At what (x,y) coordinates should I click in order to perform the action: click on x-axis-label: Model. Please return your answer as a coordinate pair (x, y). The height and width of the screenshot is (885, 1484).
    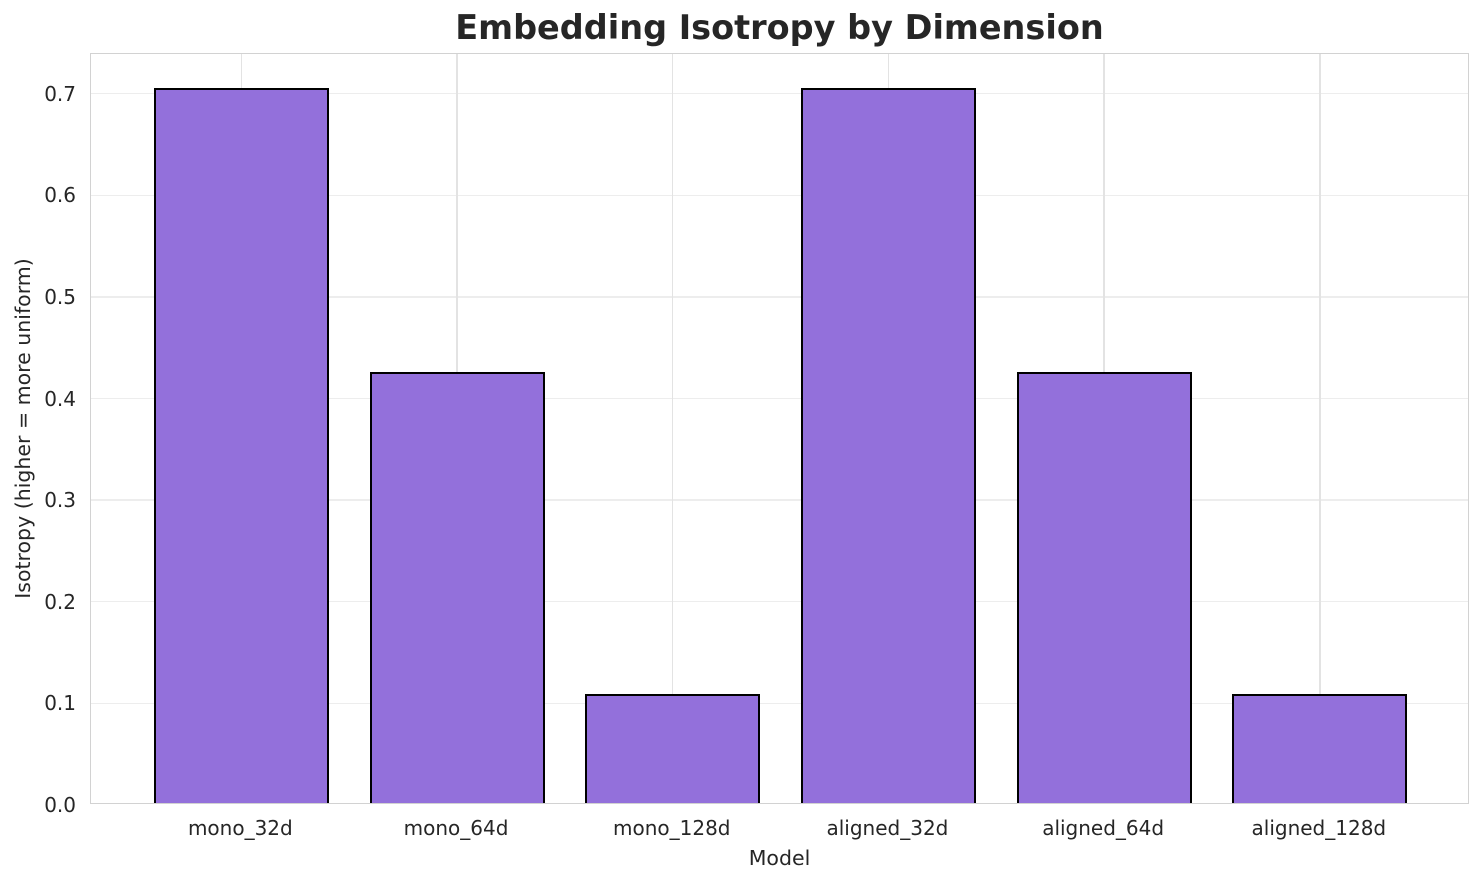
    Looking at the image, I should click on (779, 858).